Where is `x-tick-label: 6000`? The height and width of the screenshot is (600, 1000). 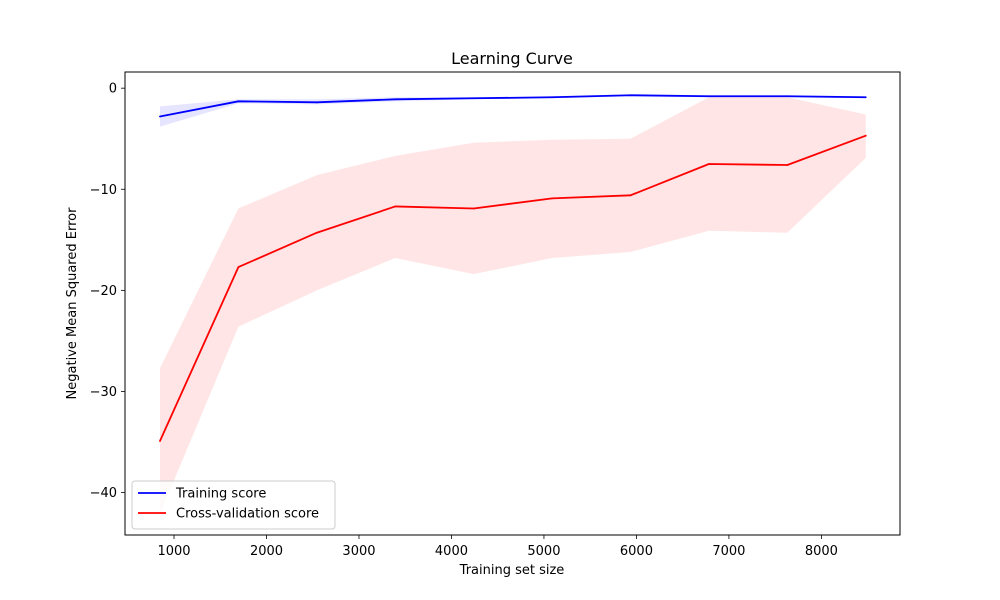 x-tick-label: 6000 is located at coordinates (636, 551).